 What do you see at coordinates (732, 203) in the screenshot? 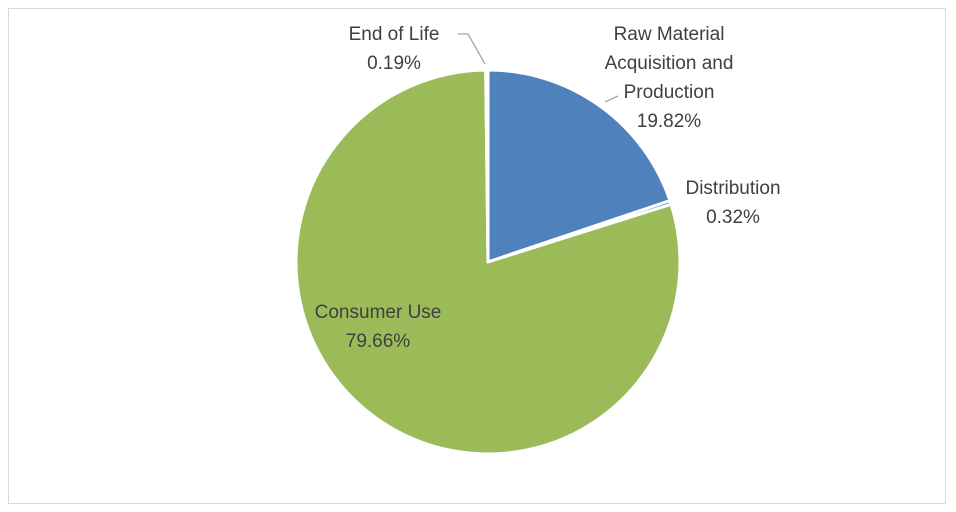
I see `slice-label-2: Distribution 0.32%` at bounding box center [732, 203].